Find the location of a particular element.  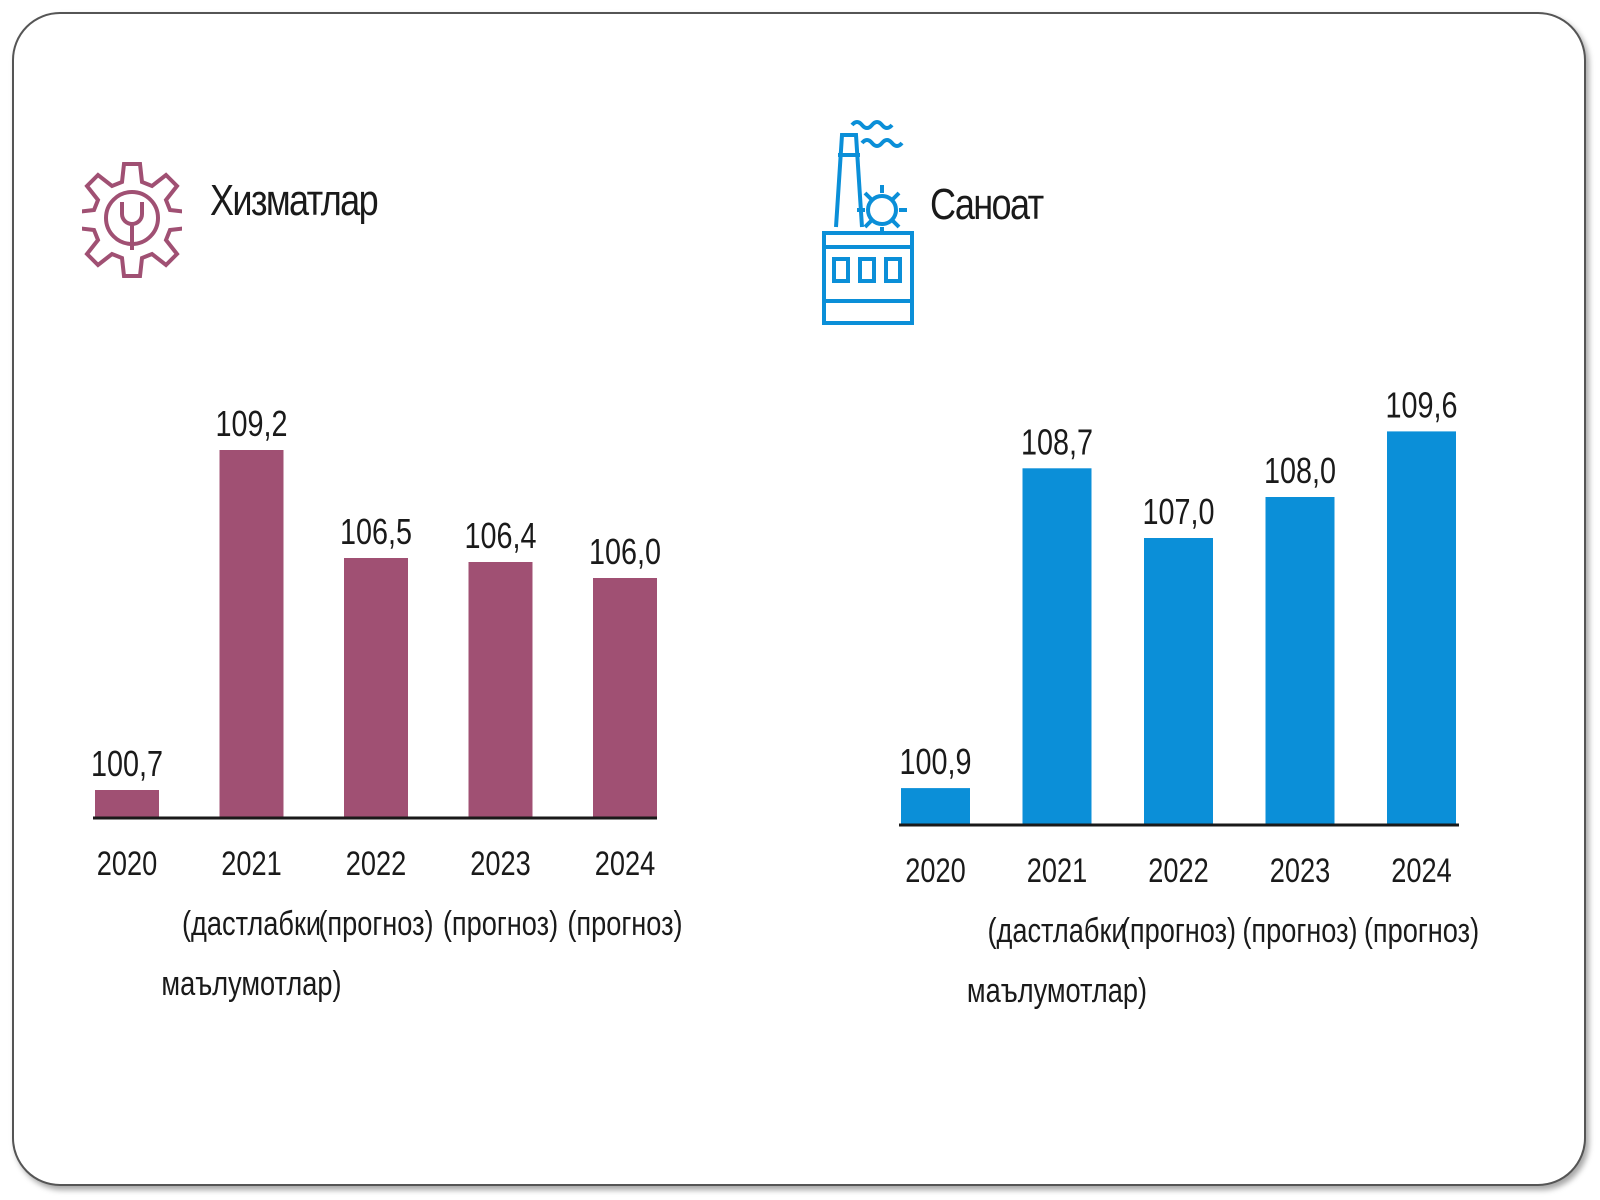

data-label: 109,6 is located at coordinates (1421, 404).